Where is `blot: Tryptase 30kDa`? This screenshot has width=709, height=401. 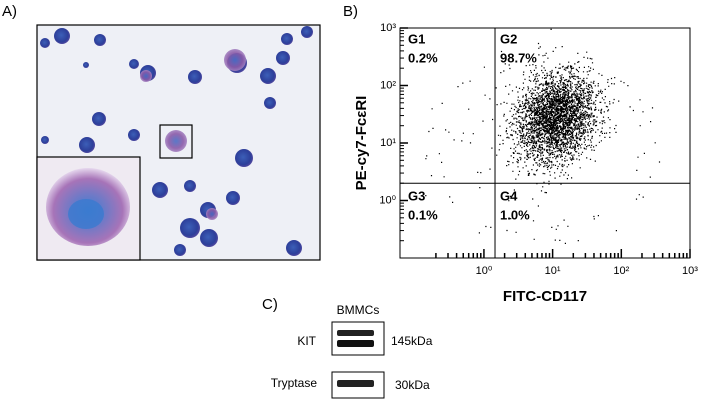 blot: Tryptase 30kDa is located at coordinates (350, 385).